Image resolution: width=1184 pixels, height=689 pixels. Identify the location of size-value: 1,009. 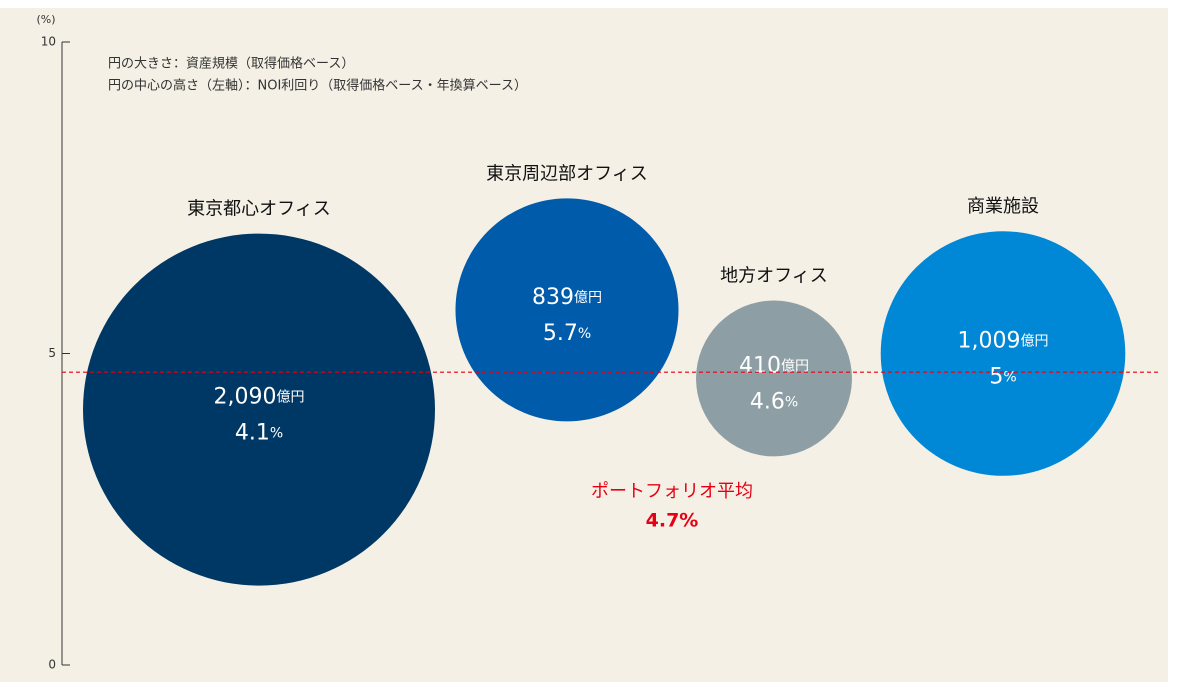
(989, 341).